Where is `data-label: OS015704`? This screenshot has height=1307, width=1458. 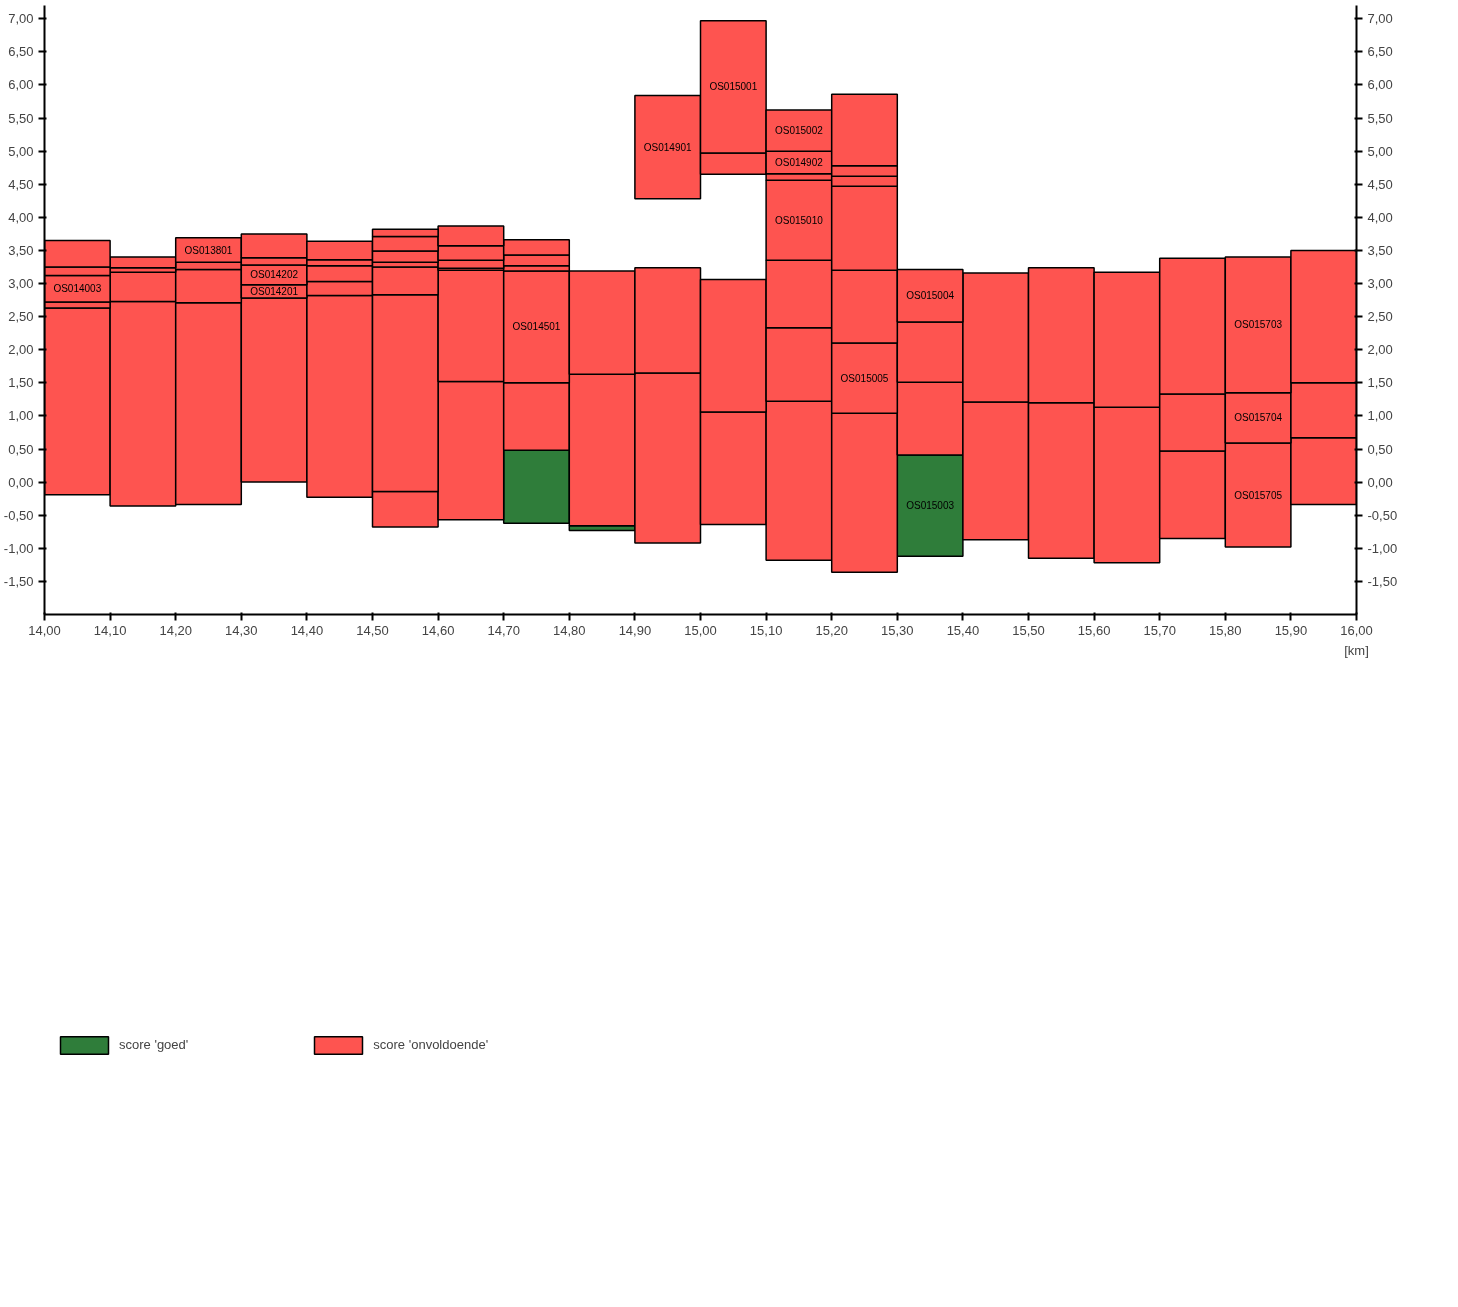
data-label: OS015704 is located at coordinates (1258, 418).